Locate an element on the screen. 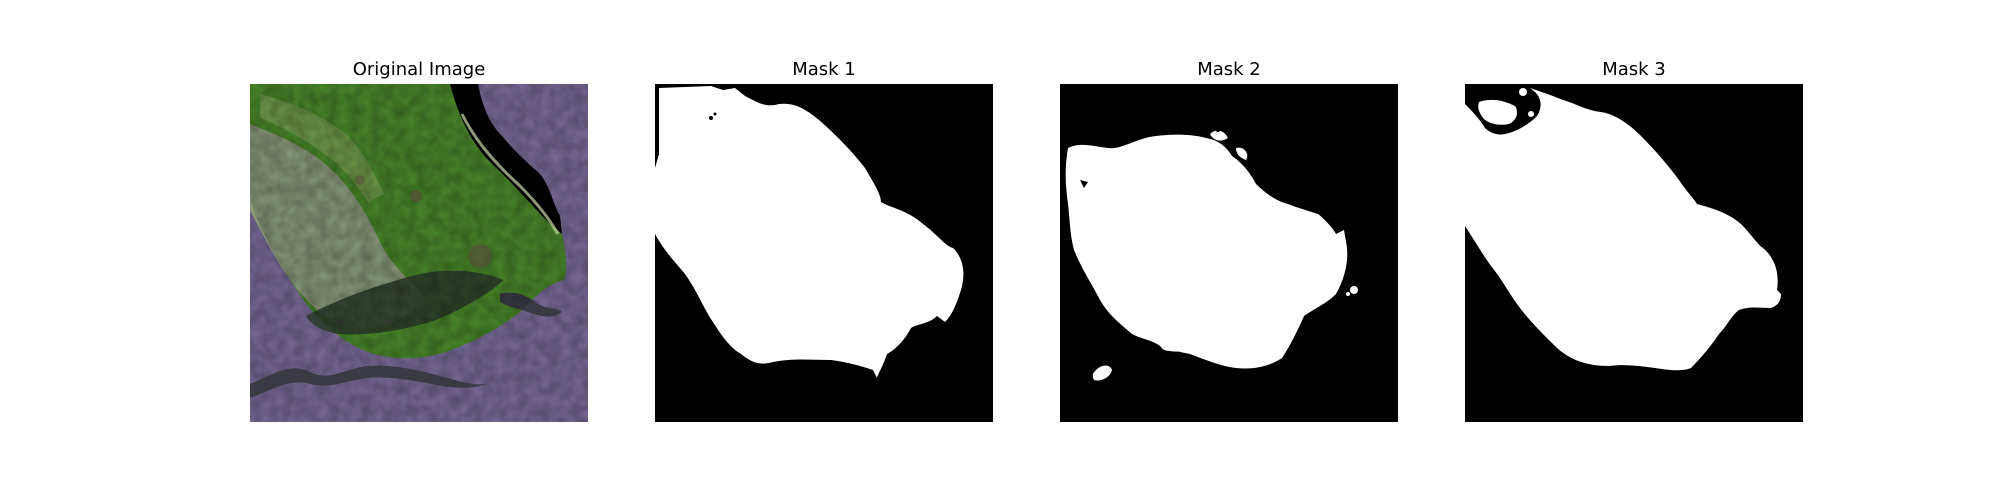  mask-2-image is located at coordinates (1229, 253).